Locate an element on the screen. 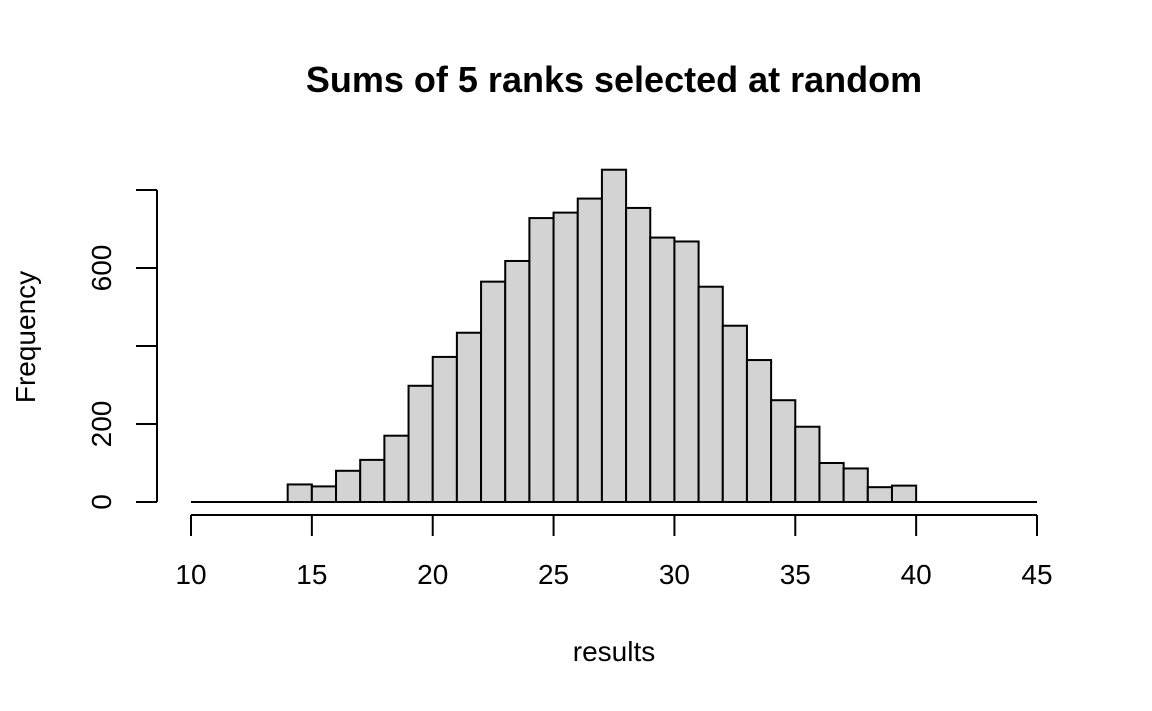 The height and width of the screenshot is (711, 1152). x-tick-label: 20 is located at coordinates (432, 574).